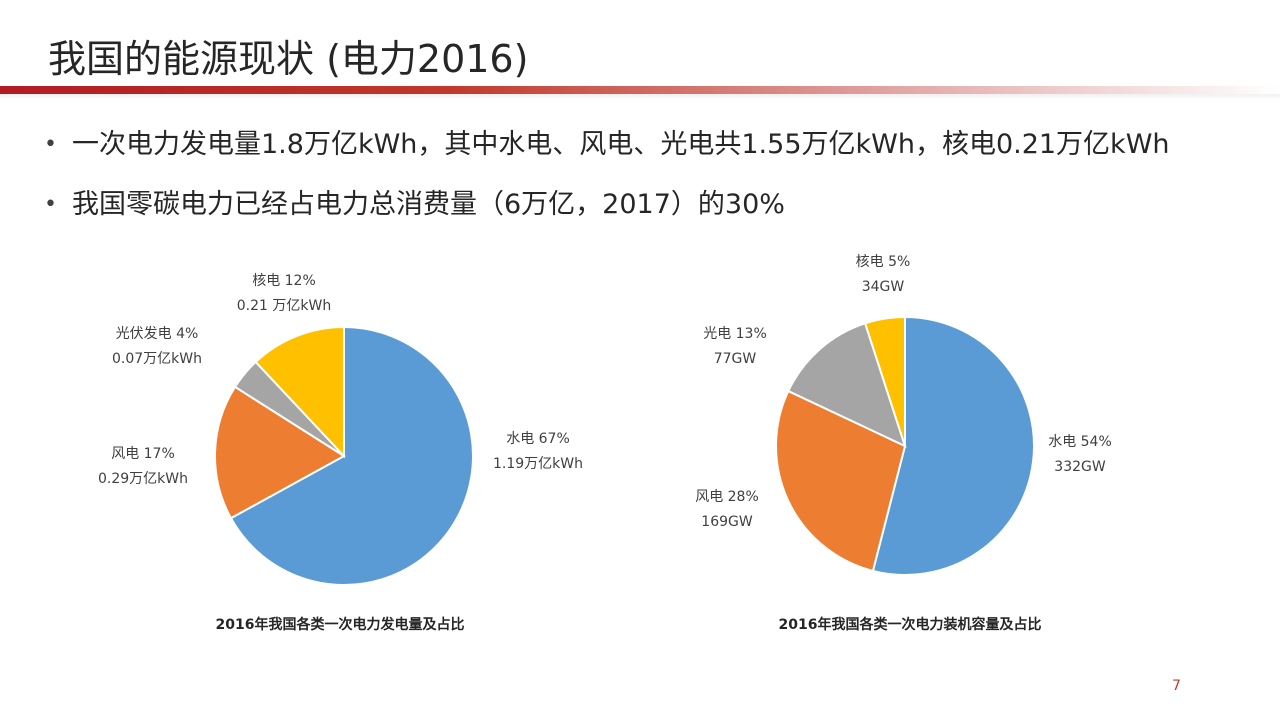 This screenshot has width=1280, height=720. What do you see at coordinates (1080, 442) in the screenshot?
I see `slice-label-hydro: 水电 54%` at bounding box center [1080, 442].